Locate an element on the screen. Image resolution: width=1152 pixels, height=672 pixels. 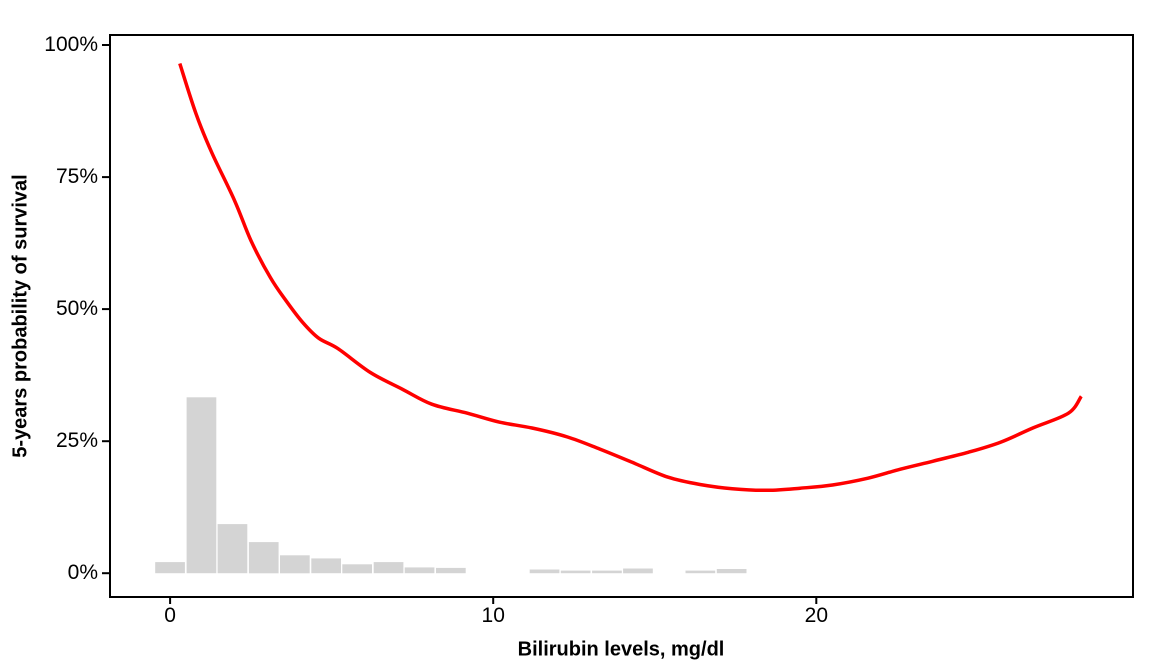
y-tick-label-2: 50% is located at coordinates (76, 309).